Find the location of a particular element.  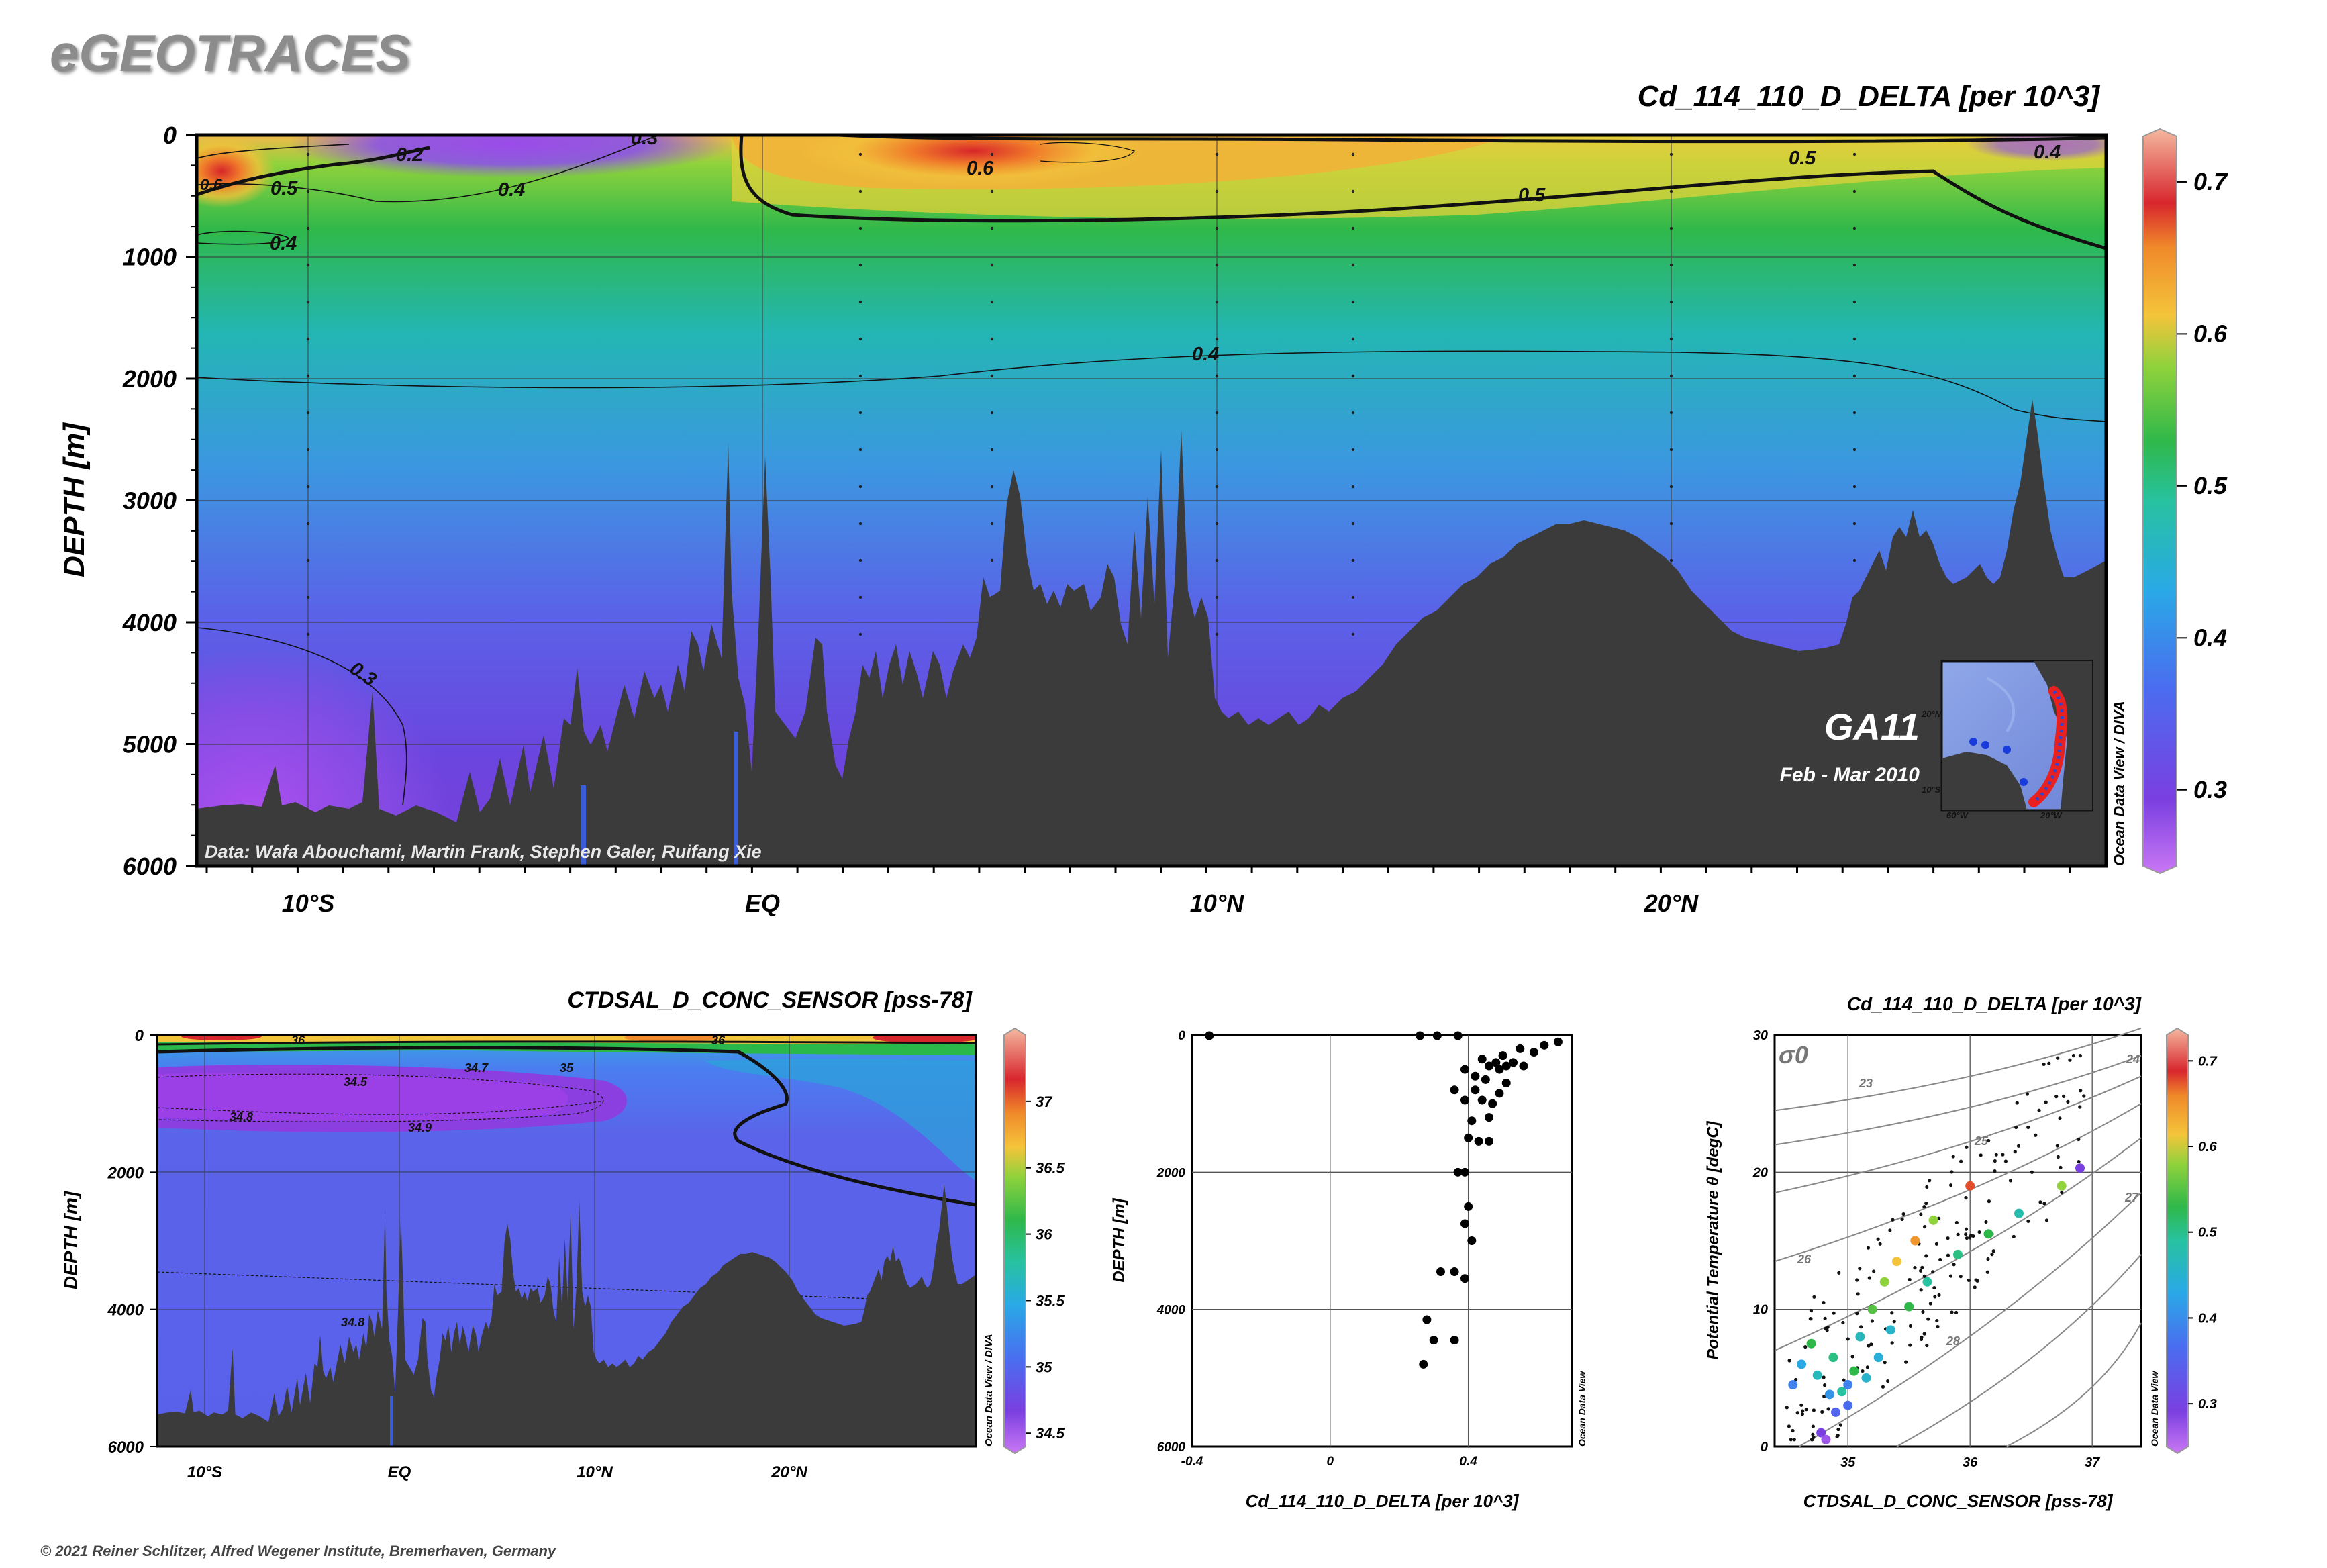

ts-y-axis-label: Potential Temperature θ [degC] is located at coordinates (1713, 1240).